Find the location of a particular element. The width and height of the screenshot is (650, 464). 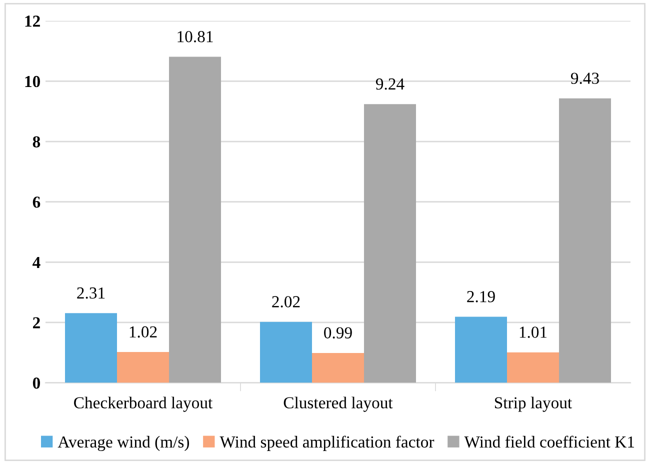

legend-label: Wind speed amplification factor is located at coordinates (327, 443).